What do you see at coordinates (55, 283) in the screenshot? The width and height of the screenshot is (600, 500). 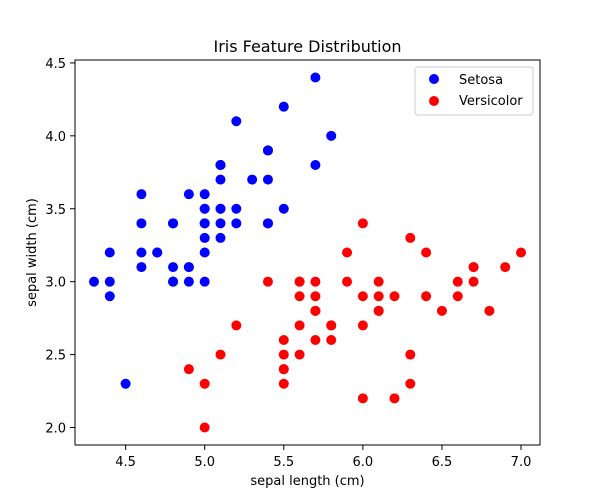 I see `y-tick-label: 3.0` at bounding box center [55, 283].